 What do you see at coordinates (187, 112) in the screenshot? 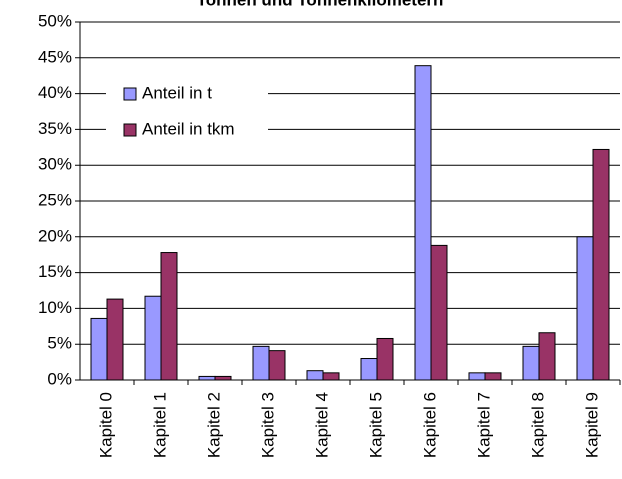
I see `legend: Anteil in t Anteil in tkm` at bounding box center [187, 112].